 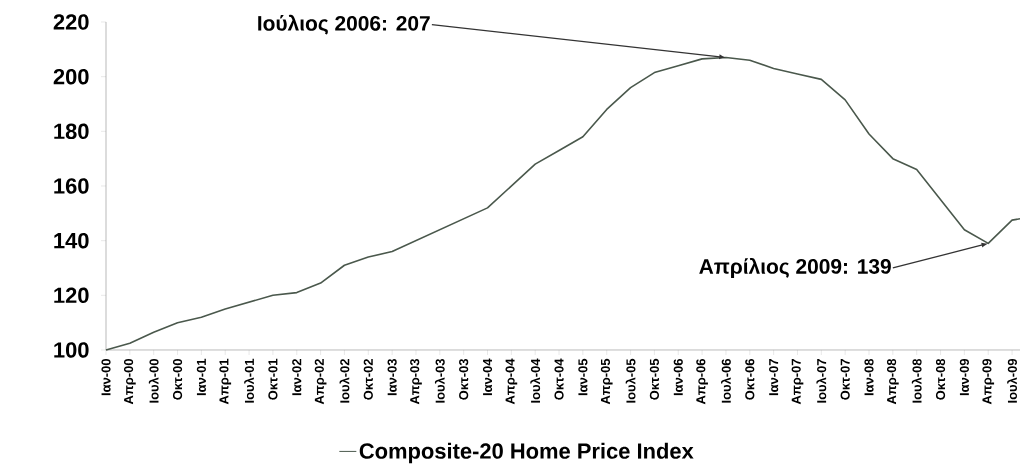 What do you see at coordinates (559, 379) in the screenshot?
I see `x-tick-label: Οκτ-04` at bounding box center [559, 379].